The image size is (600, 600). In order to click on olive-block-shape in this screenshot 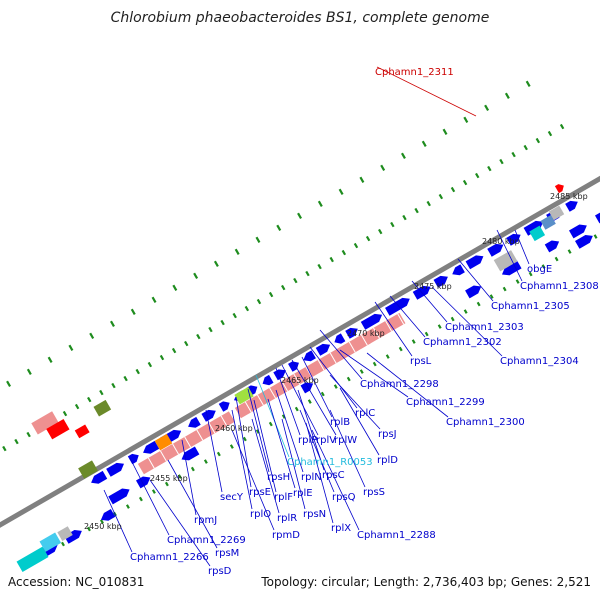, I will do `click(88, 469)`.